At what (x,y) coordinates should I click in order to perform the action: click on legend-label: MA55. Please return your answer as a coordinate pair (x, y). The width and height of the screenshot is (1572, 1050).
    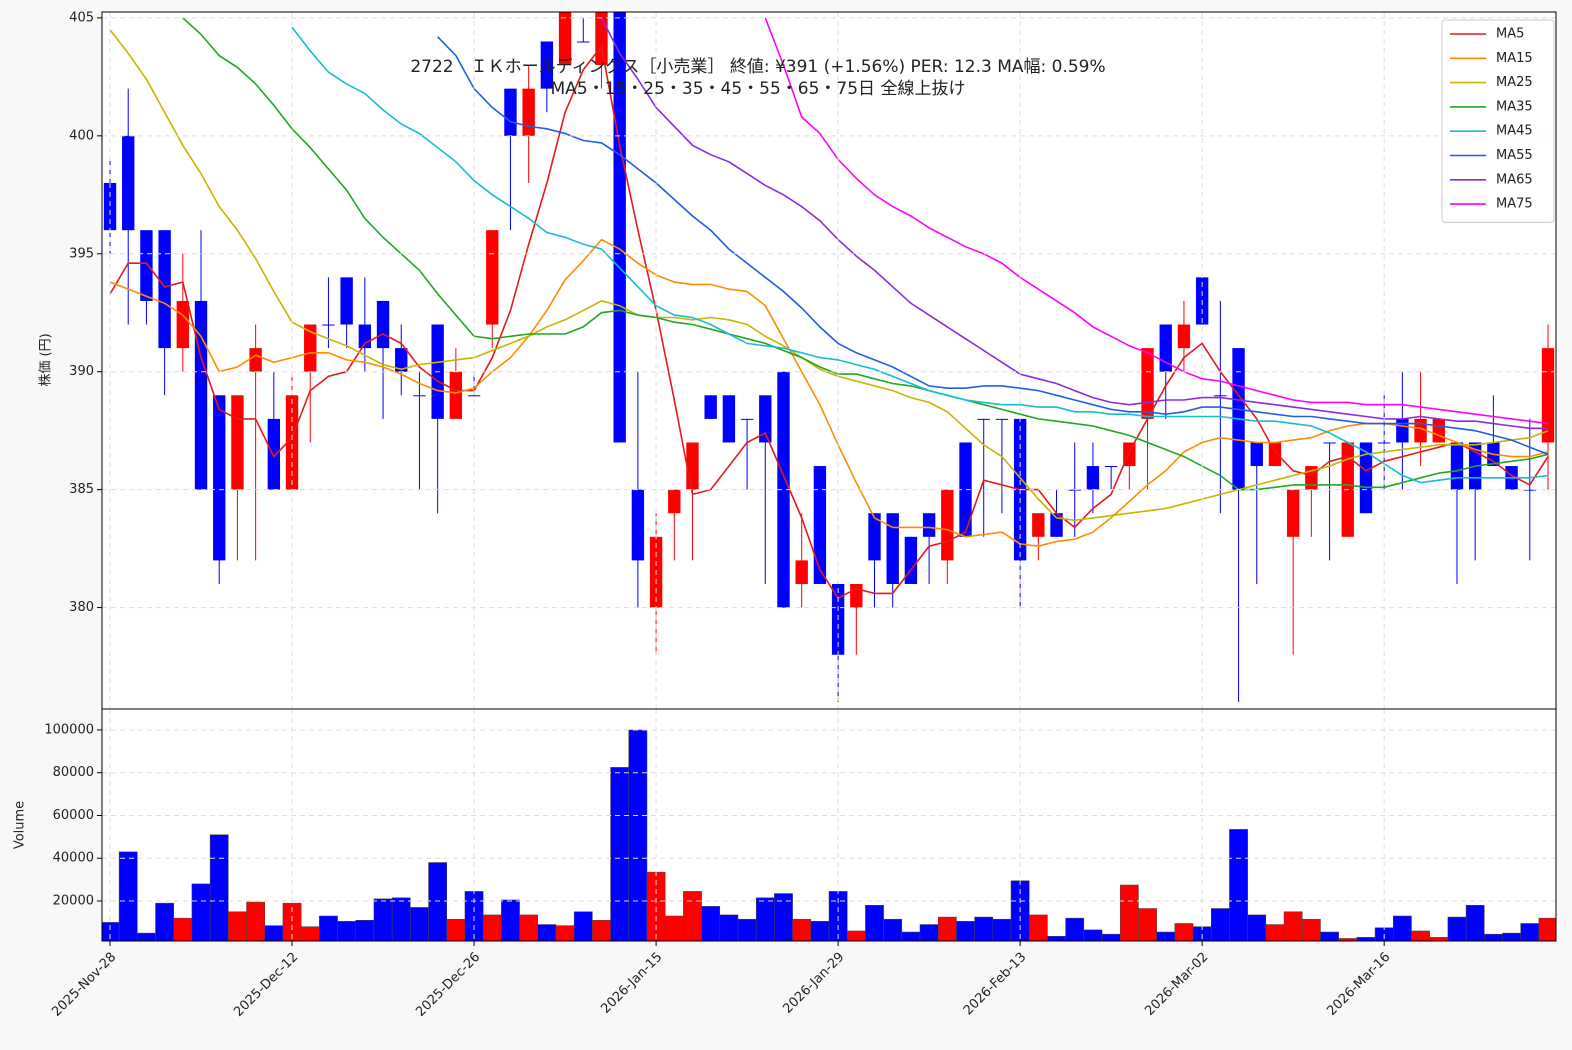
    Looking at the image, I should click on (1514, 155).